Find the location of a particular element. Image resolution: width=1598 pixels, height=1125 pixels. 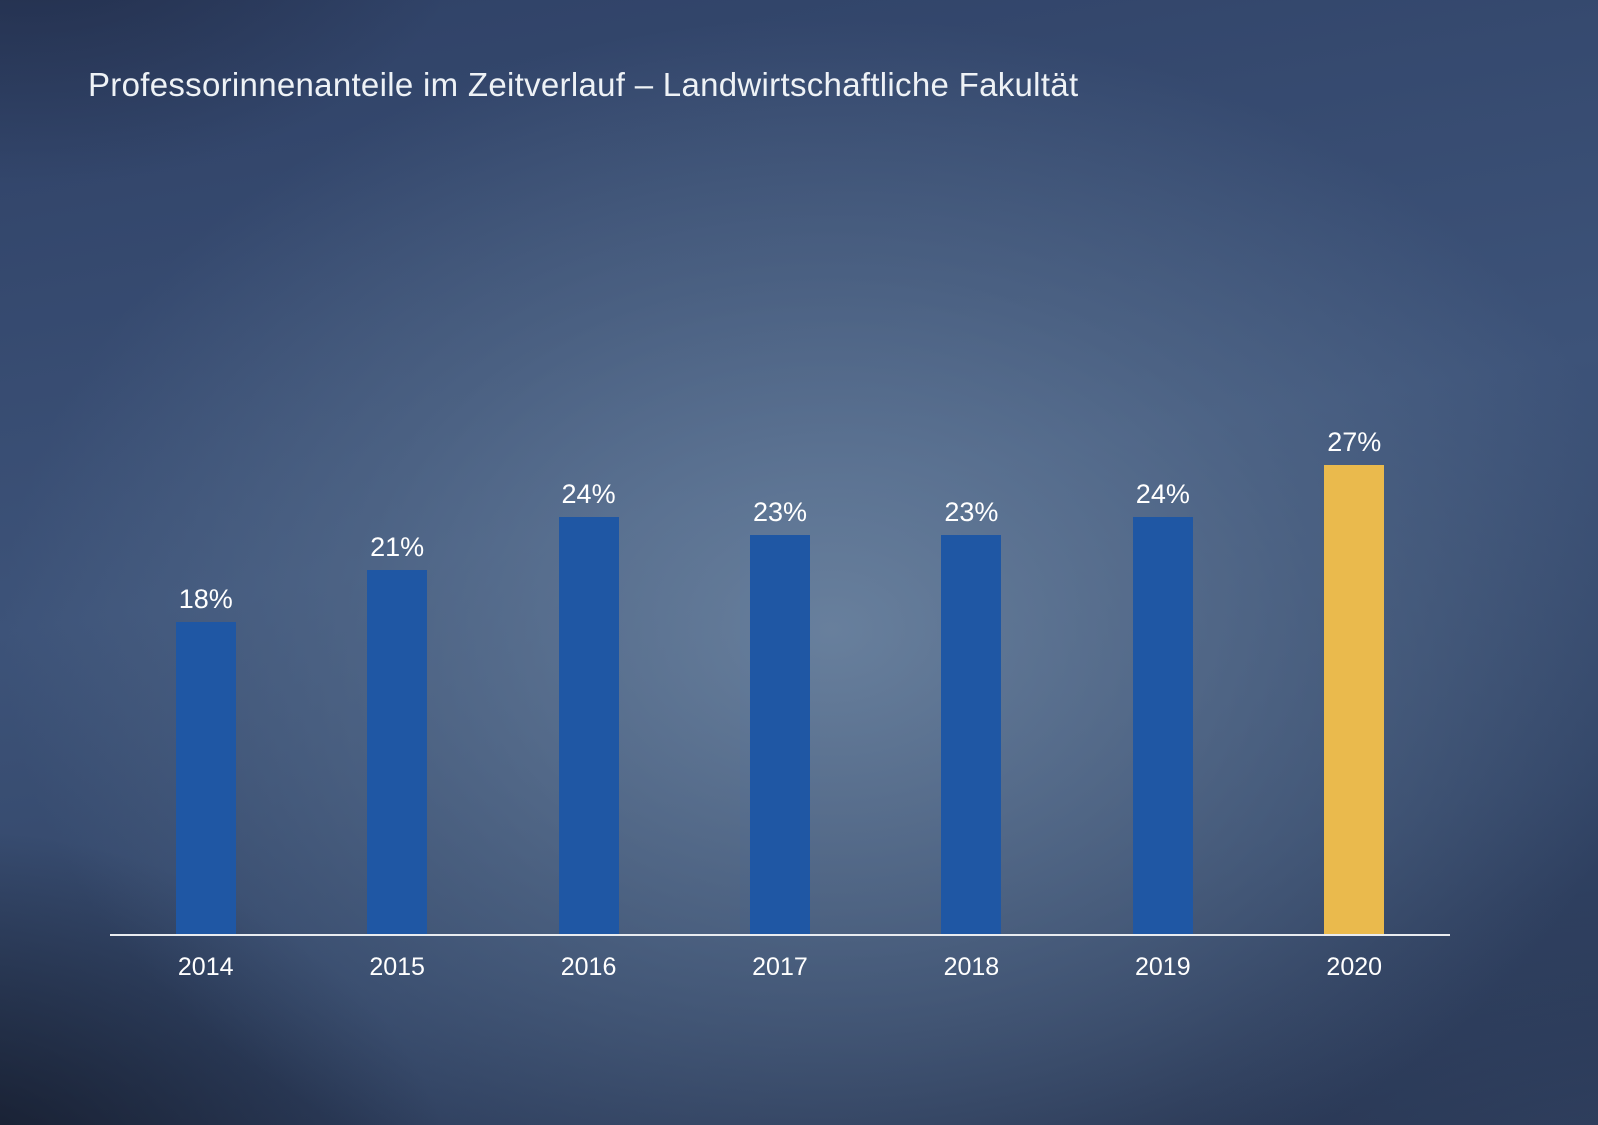

bar-2017 is located at coordinates (779, 735).